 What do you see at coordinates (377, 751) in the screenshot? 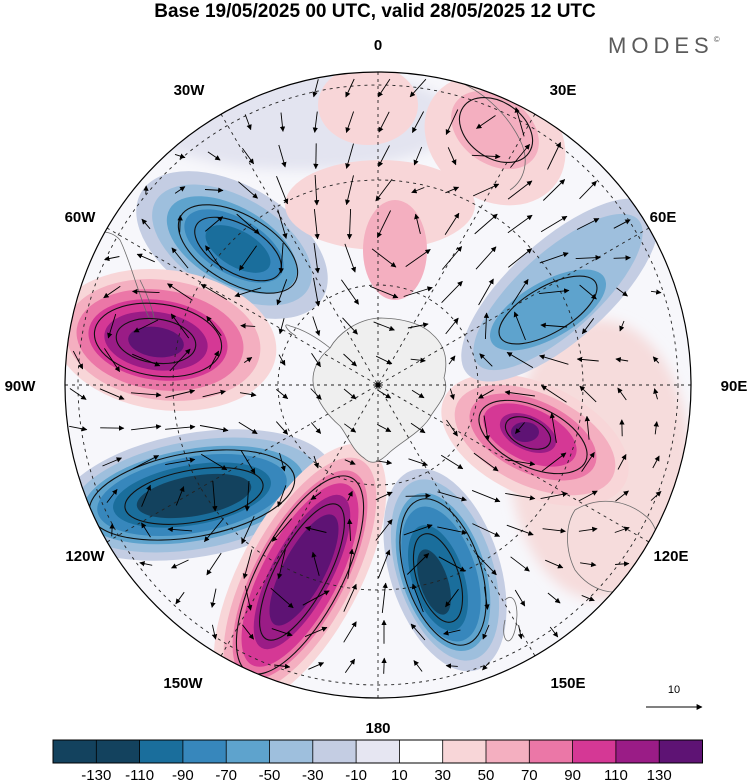
I see `colorbar-outline` at bounding box center [377, 751].